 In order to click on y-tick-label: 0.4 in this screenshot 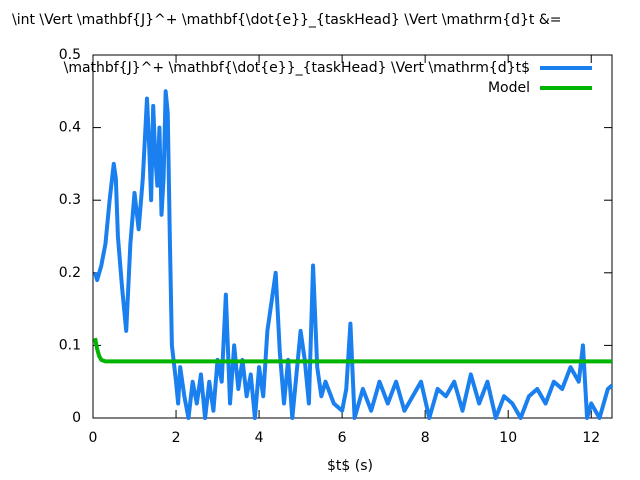, I will do `click(70, 128)`.